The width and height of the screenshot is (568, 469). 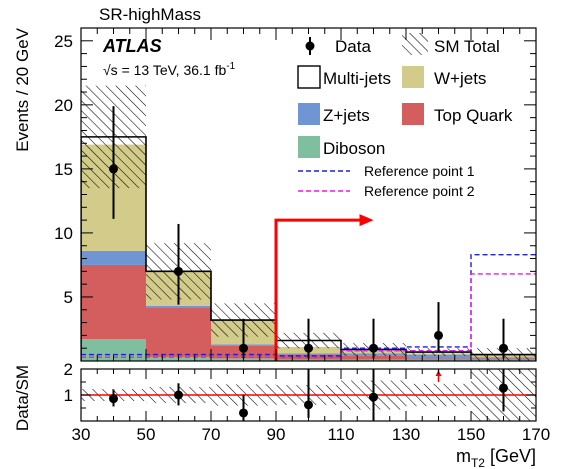 I want to click on x-axis-label-subscript: T2, so click(x=478, y=462).